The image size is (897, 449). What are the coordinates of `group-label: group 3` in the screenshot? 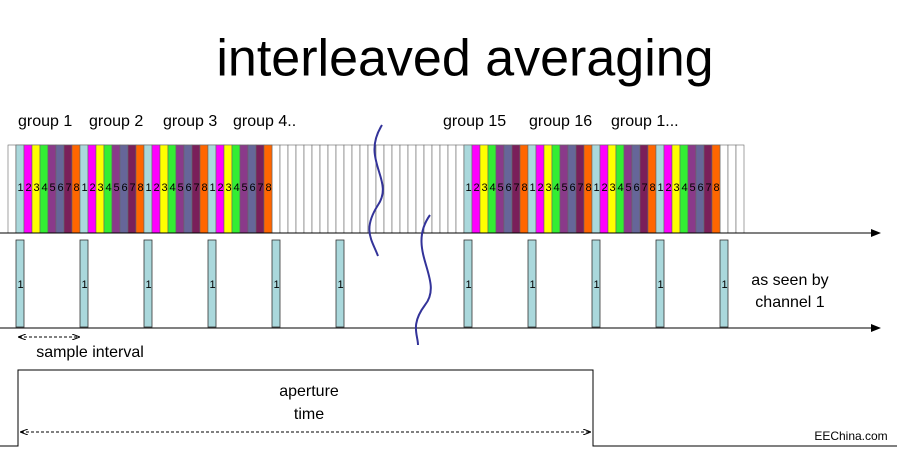 It's located at (190, 121).